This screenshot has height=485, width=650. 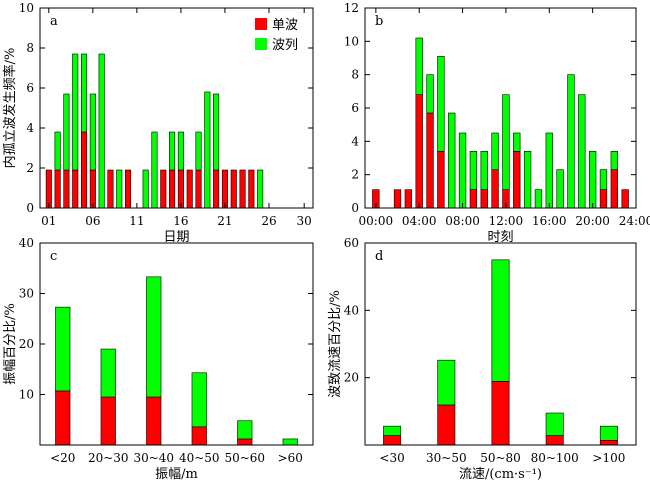 I want to click on y-axis-title: 波致流速百分比/%, so click(x=335, y=344).